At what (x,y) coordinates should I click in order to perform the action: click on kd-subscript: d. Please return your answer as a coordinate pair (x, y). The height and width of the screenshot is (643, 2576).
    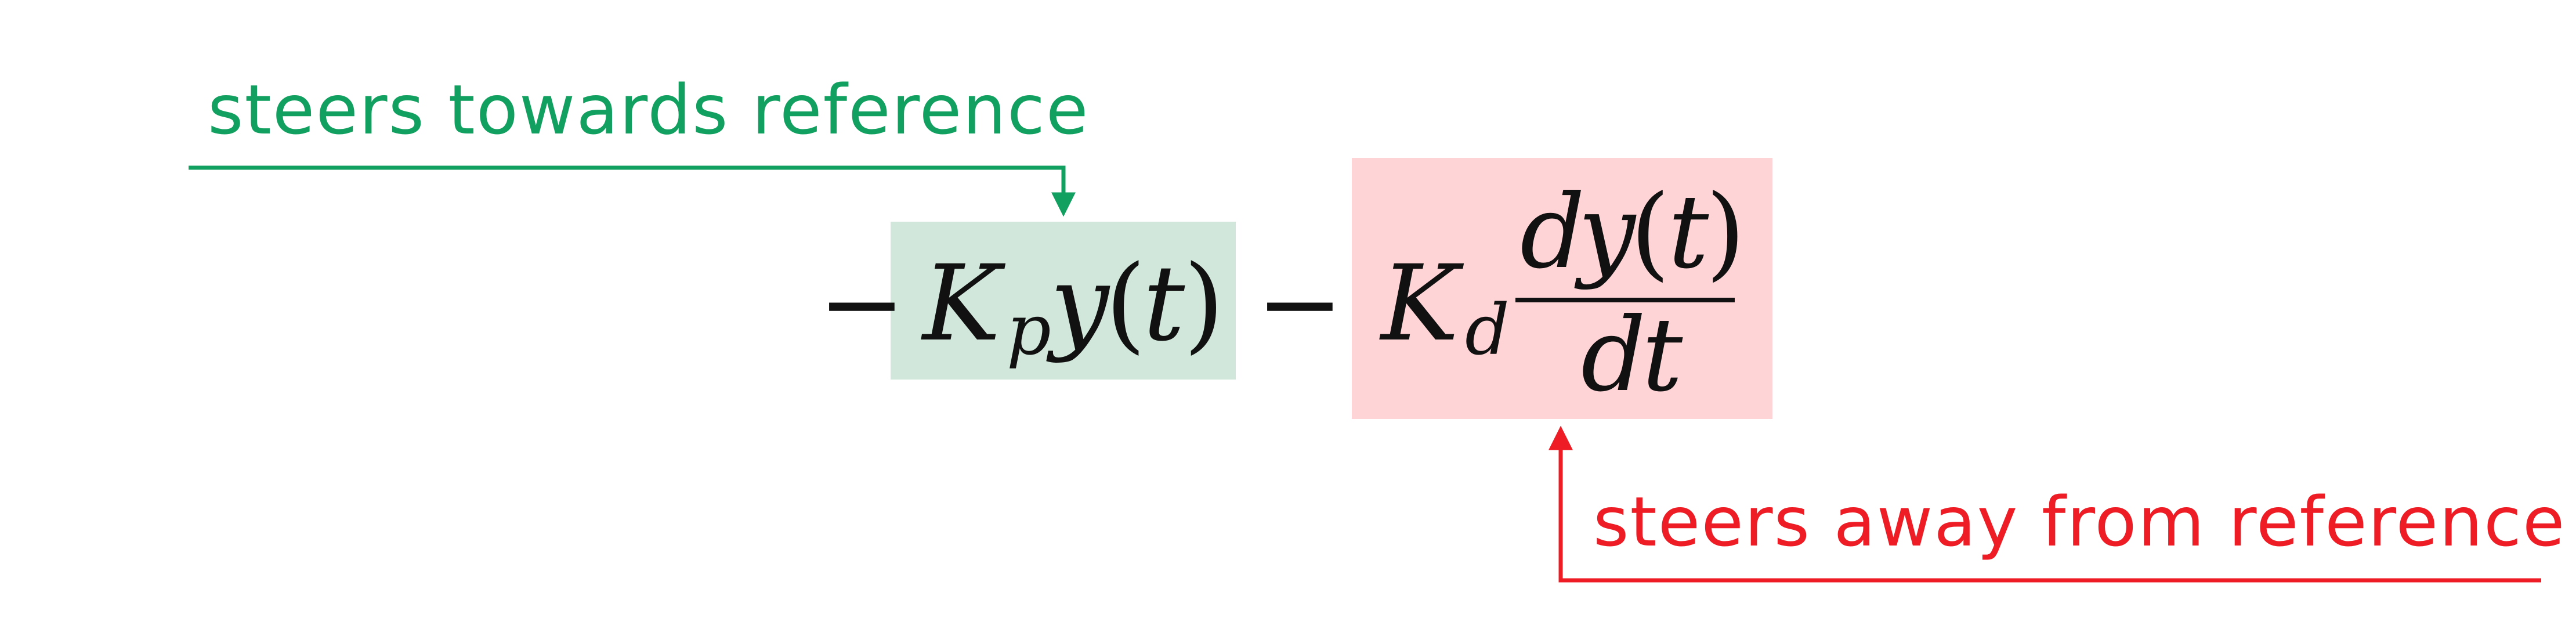
    Looking at the image, I should click on (1487, 331).